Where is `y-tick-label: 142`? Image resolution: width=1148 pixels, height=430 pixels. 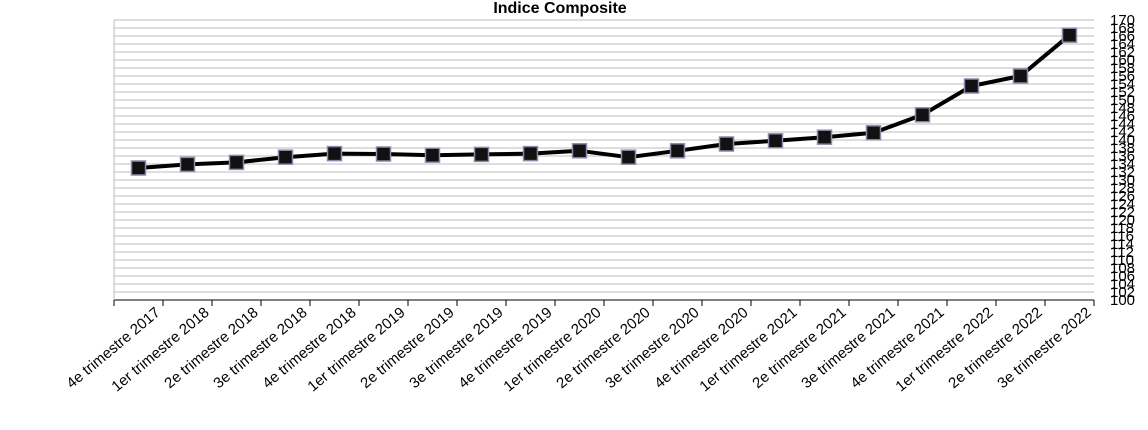
y-tick-label: 142 is located at coordinates (1122, 132).